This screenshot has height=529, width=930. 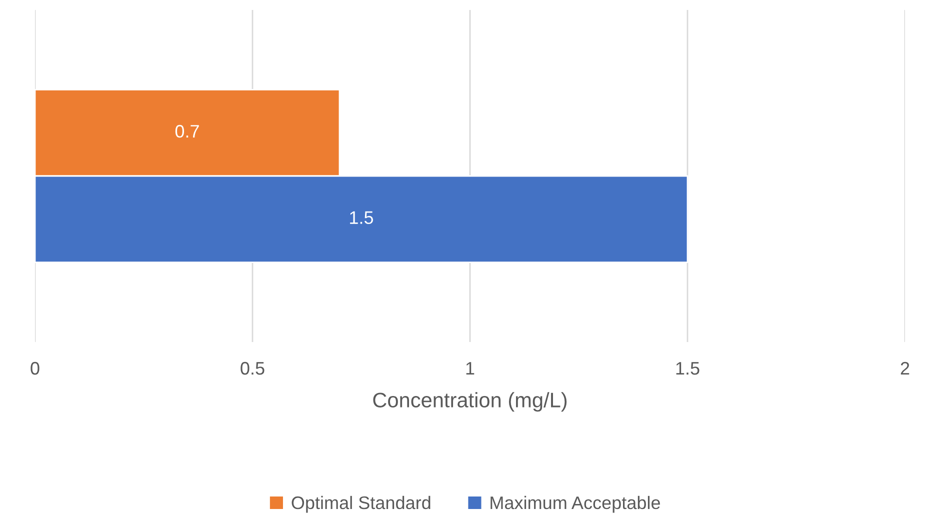 What do you see at coordinates (470, 368) in the screenshot?
I see `x-tick-label: 1` at bounding box center [470, 368].